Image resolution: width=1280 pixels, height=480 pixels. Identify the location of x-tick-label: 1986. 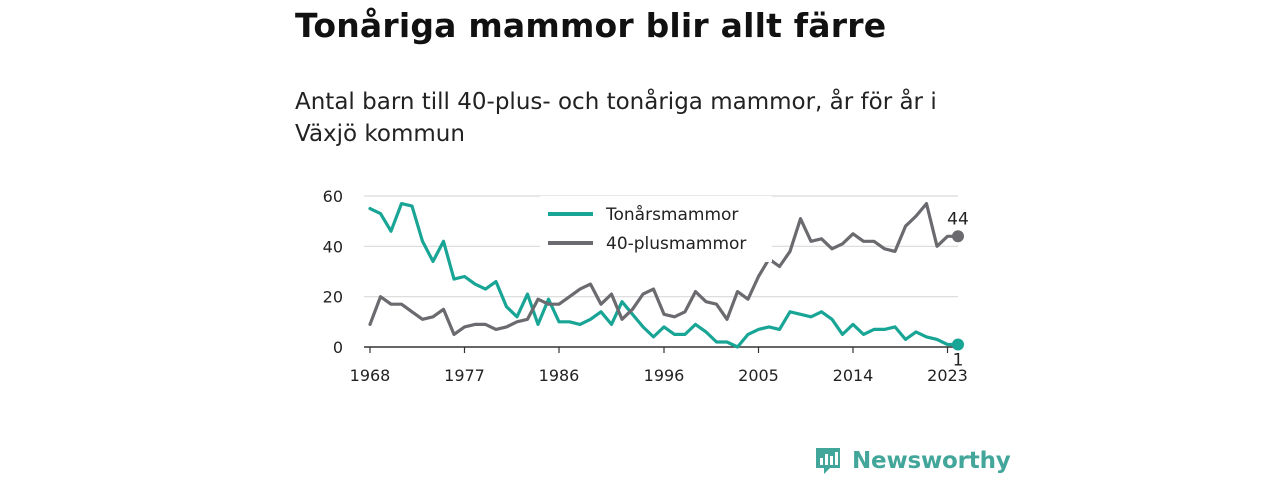
(559, 375).